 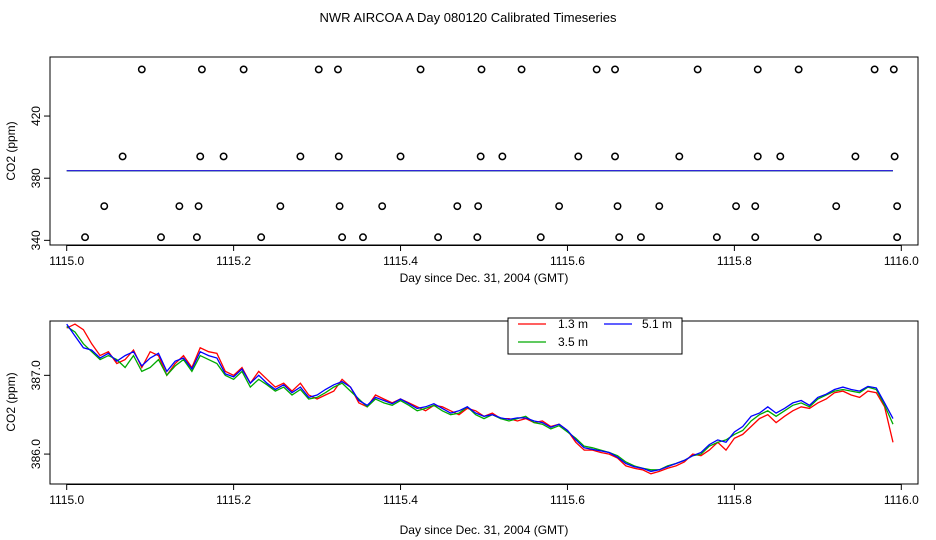 What do you see at coordinates (484, 530) in the screenshot?
I see `bottom-x-axis-label: Day since Dec. 31, 2004 (GMT)` at bounding box center [484, 530].